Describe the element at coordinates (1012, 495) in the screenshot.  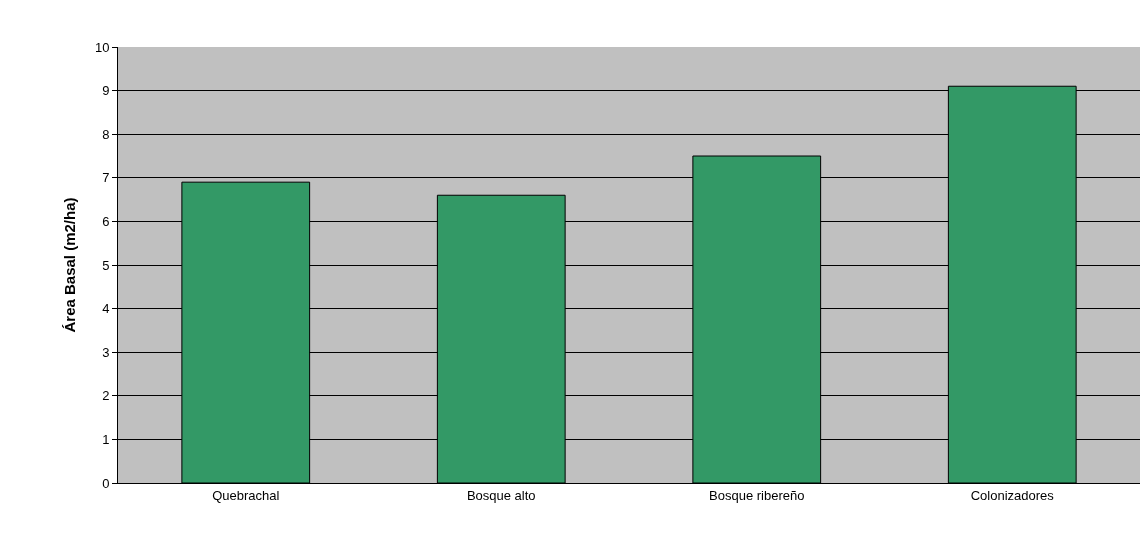
I see `x-tick-label: Colonizadores` at that location.